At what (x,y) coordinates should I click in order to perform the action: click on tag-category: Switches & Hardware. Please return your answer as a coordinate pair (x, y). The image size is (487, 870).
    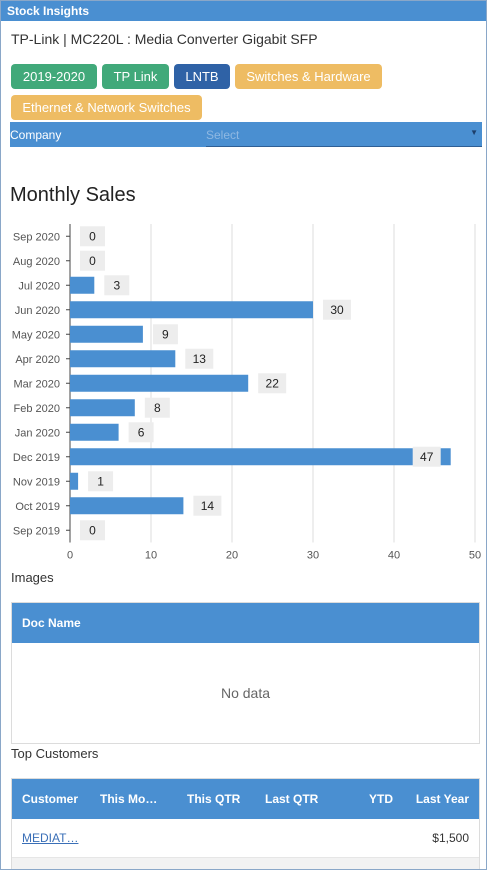
    Looking at the image, I should click on (308, 76).